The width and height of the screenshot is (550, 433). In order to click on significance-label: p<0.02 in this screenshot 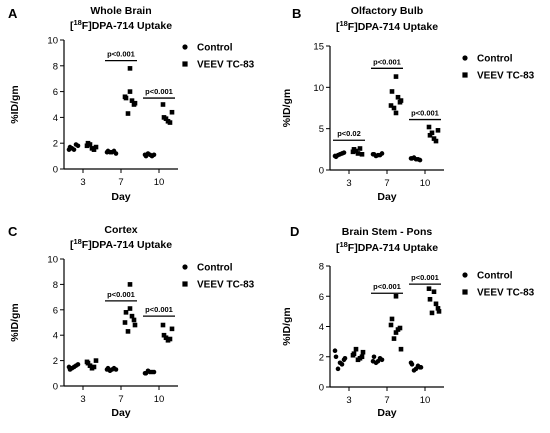, I will do `click(349, 133)`.